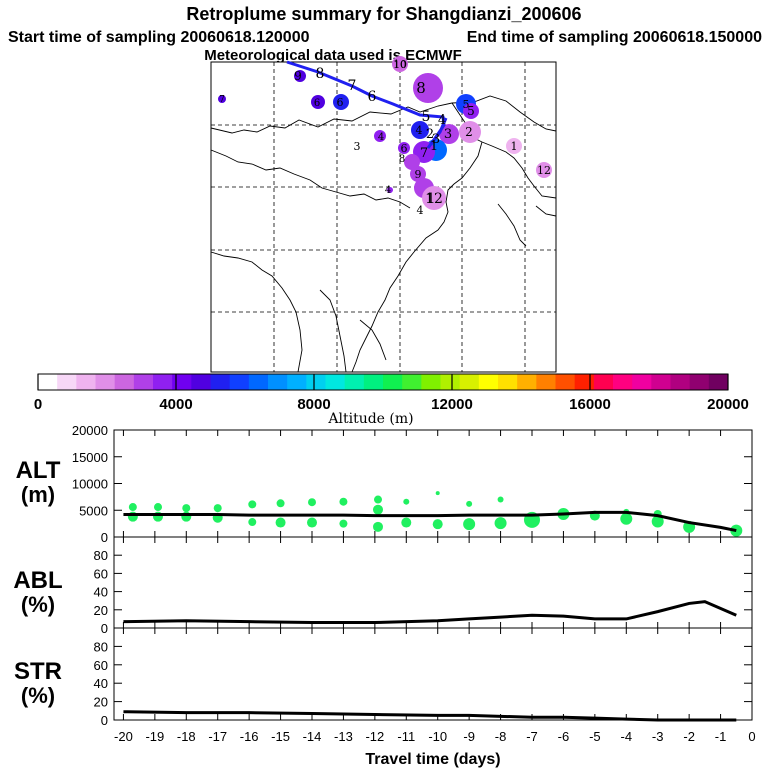 This screenshot has width=768, height=768. I want to click on y-tick-label: 10000, so click(90, 484).